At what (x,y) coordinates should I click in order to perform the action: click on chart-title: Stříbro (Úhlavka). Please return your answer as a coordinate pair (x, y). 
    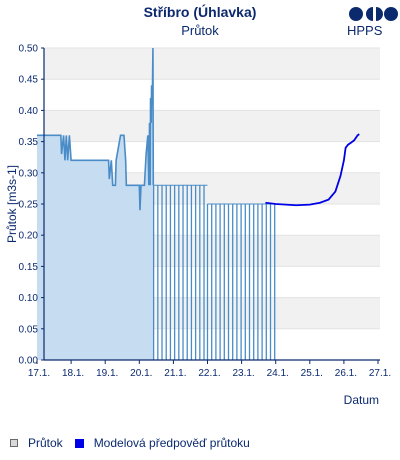
    Looking at the image, I should click on (200, 12).